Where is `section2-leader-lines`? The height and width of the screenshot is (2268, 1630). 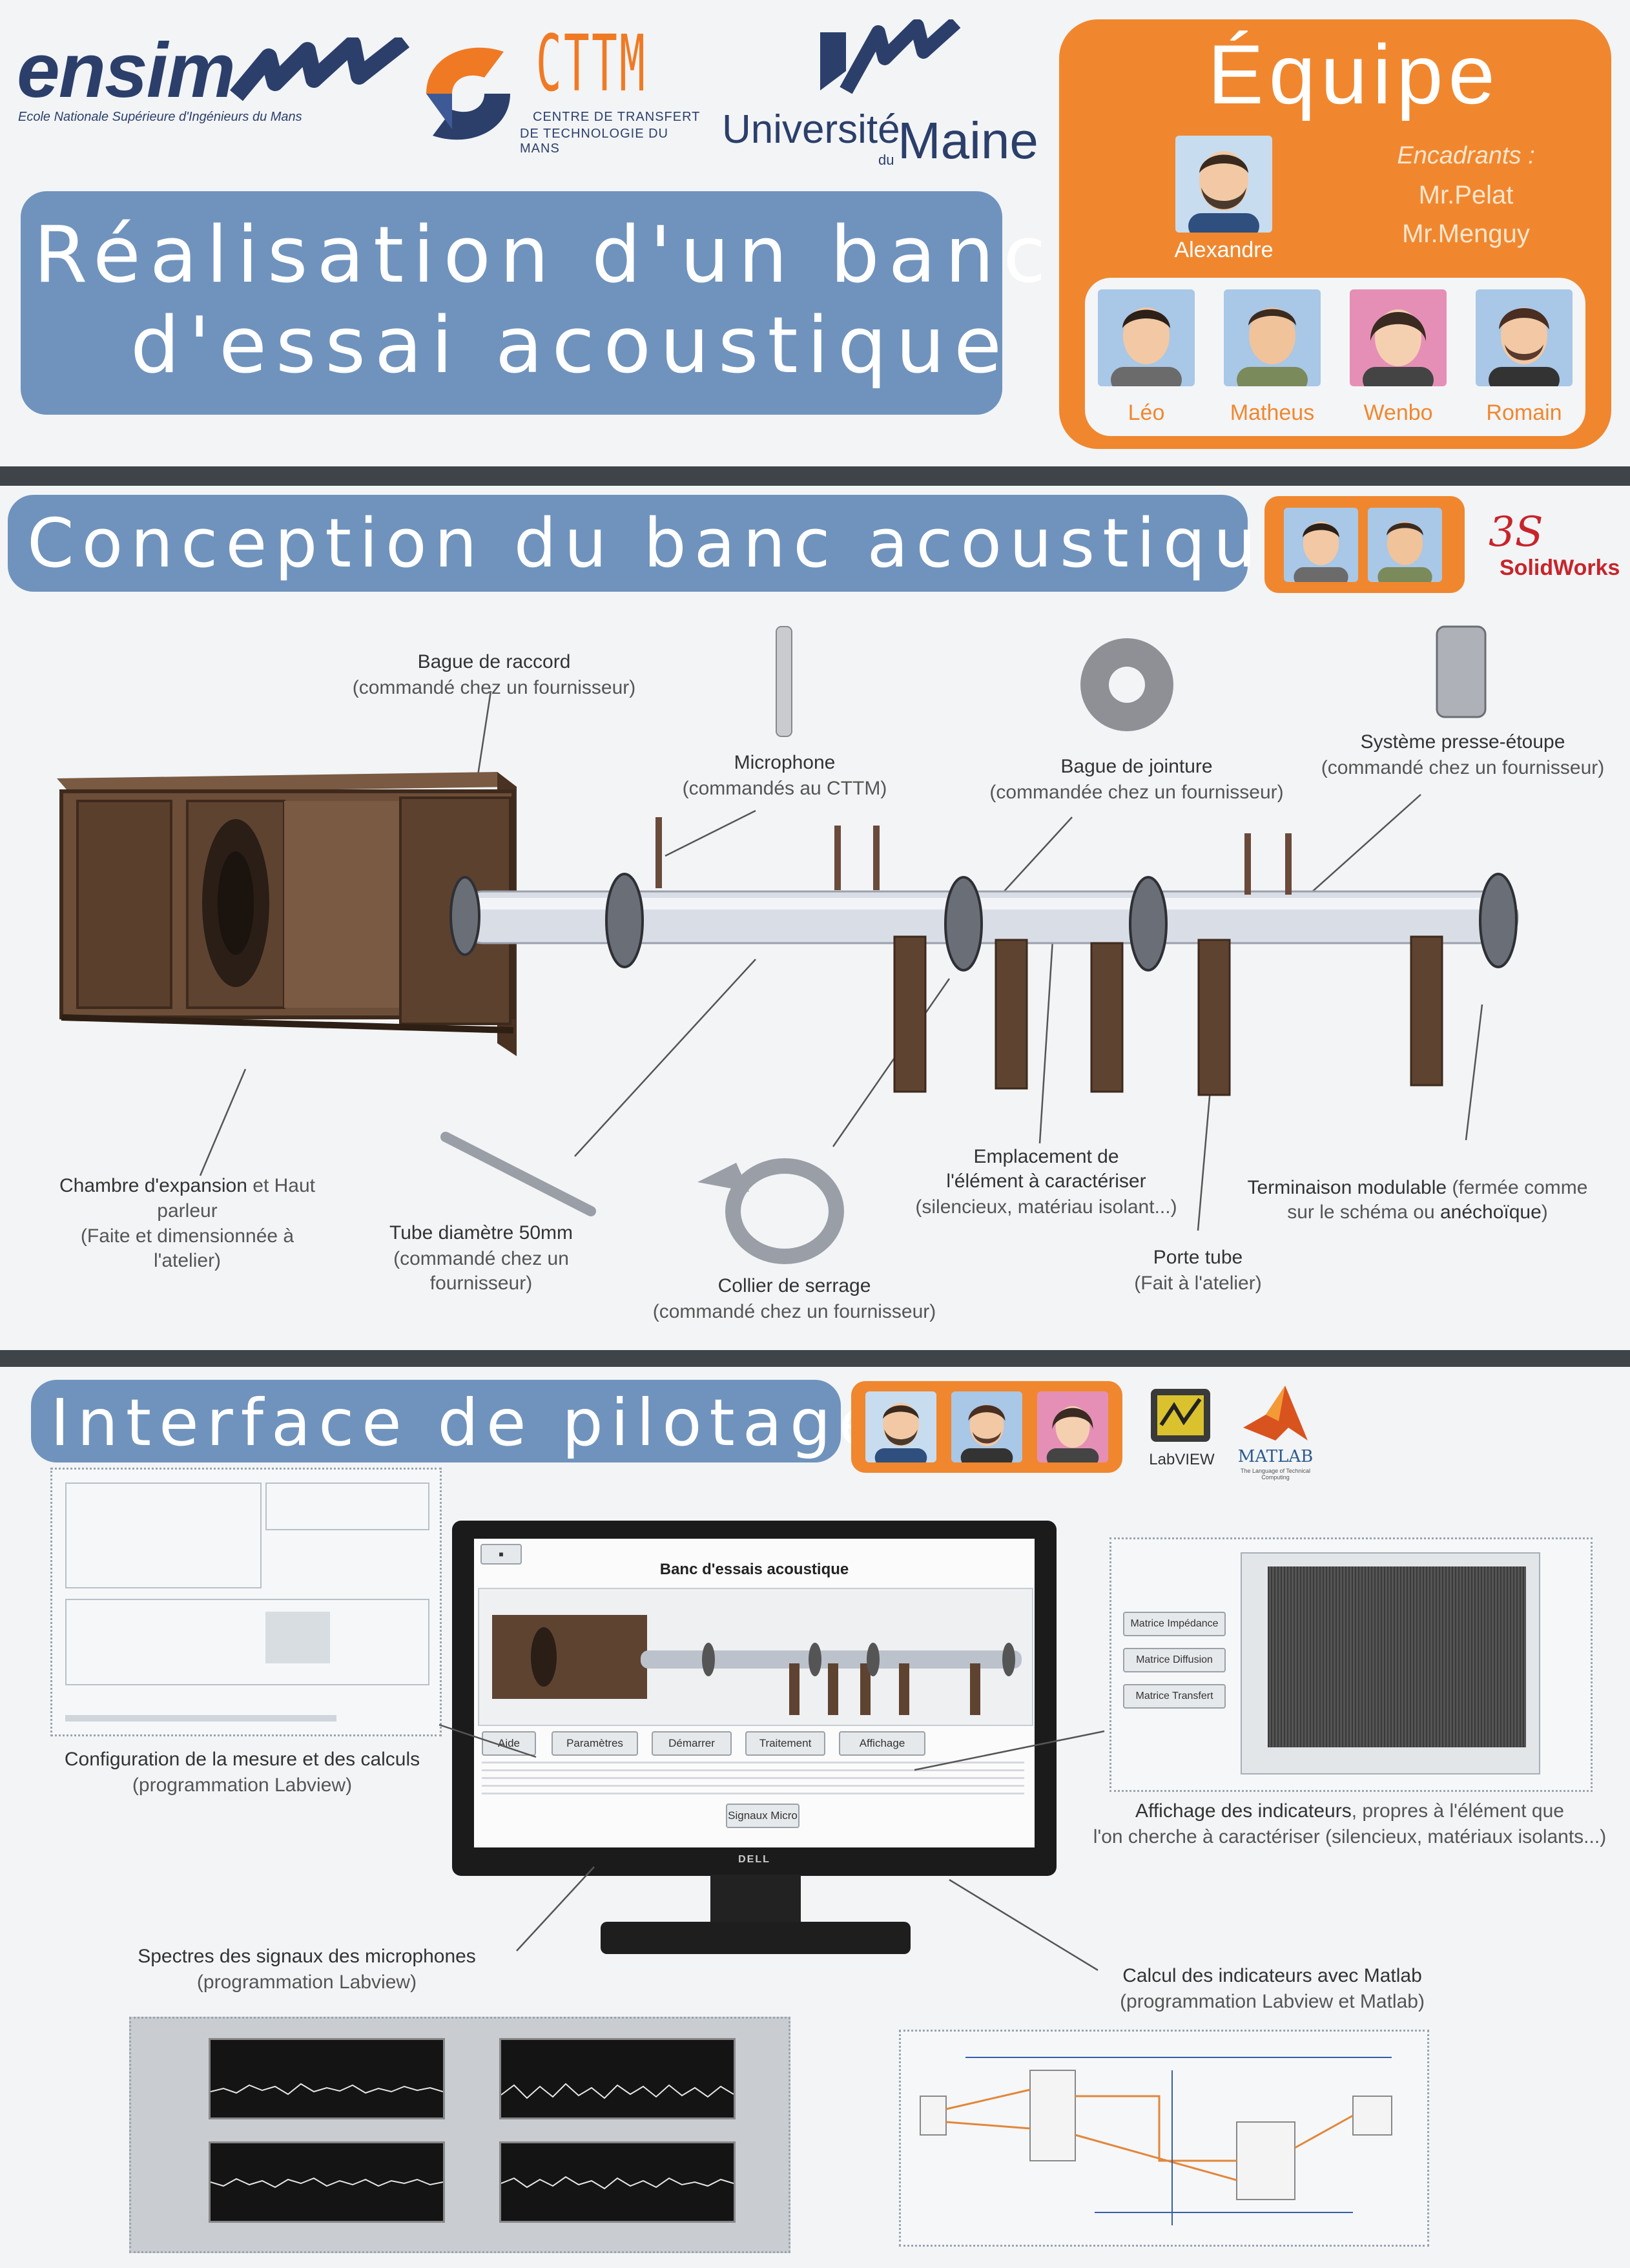 section2-leader-lines is located at coordinates (771, 1847).